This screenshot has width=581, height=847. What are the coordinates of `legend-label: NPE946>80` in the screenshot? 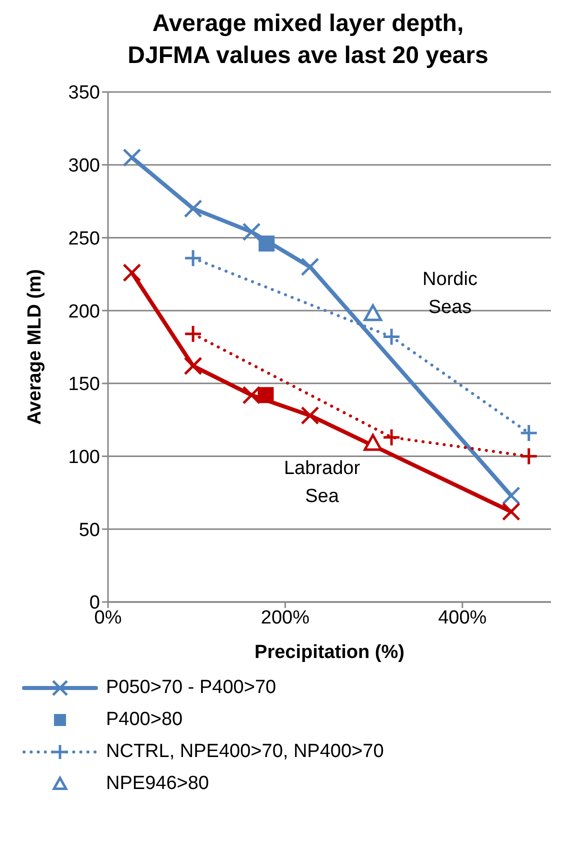 It's located at (157, 784).